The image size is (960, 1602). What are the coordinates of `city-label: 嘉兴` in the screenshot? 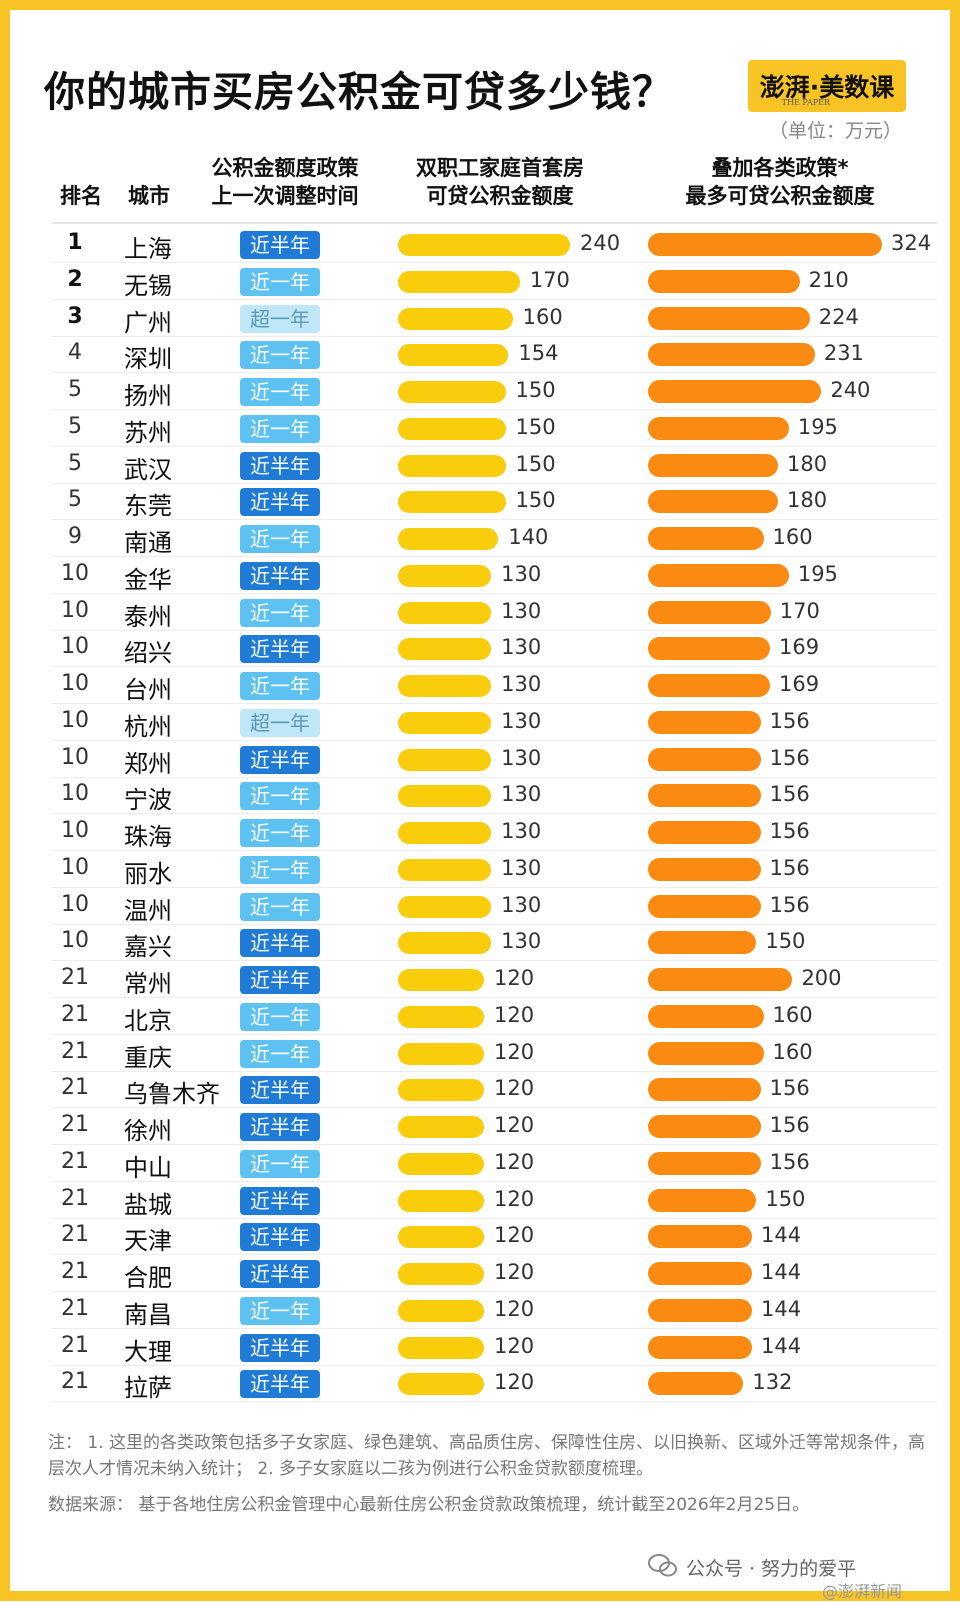 It's located at (148, 947).